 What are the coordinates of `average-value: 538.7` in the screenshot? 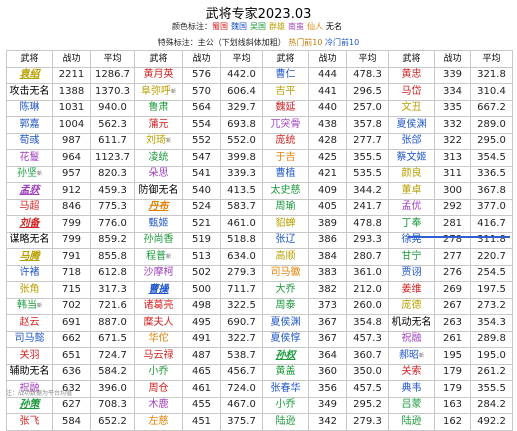 It's located at (241, 356).